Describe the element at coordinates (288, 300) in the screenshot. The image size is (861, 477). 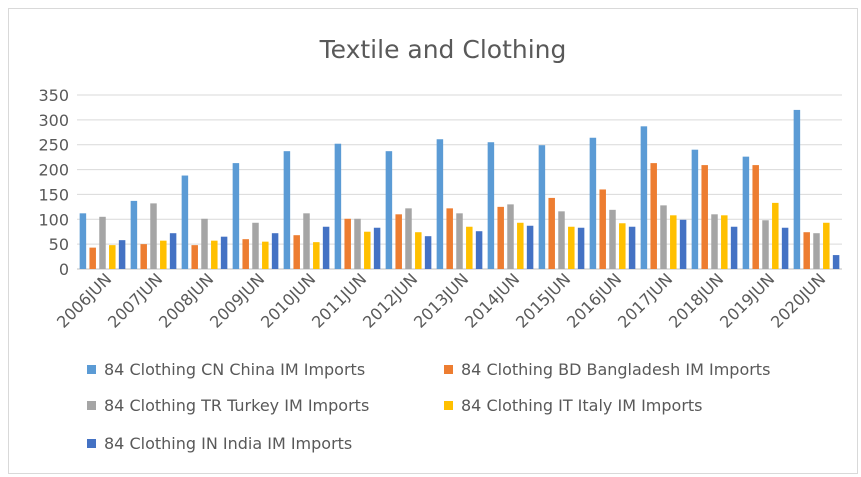
I see `x-tick-label: 2010JUN` at that location.